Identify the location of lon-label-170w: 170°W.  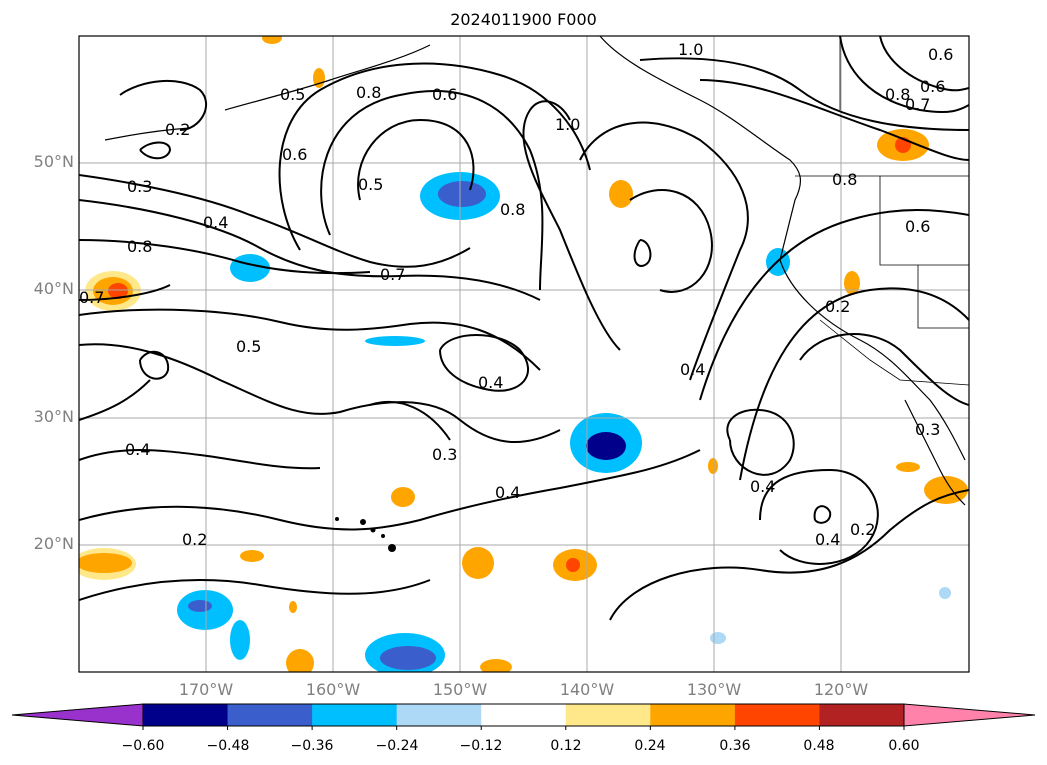
(206, 689).